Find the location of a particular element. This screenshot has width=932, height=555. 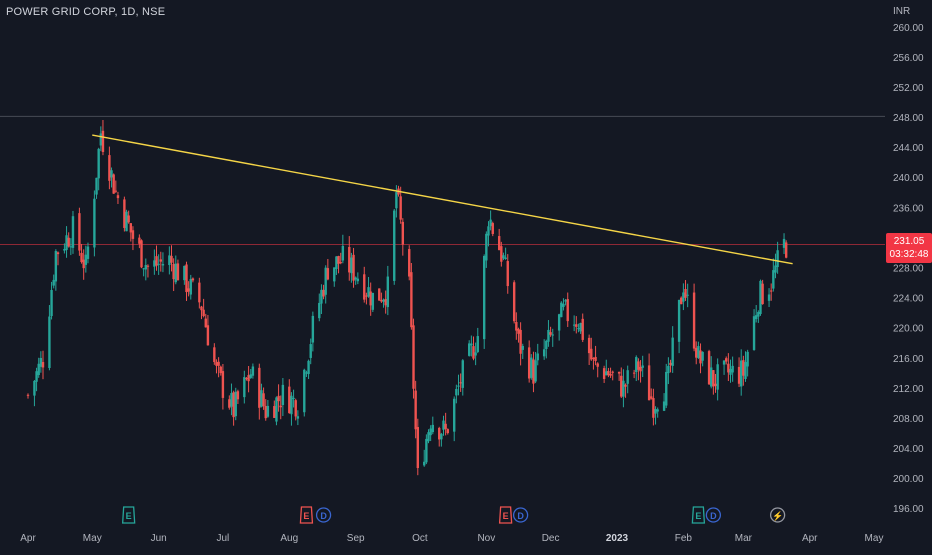

price-tick-label: 248.00 is located at coordinates (908, 118).